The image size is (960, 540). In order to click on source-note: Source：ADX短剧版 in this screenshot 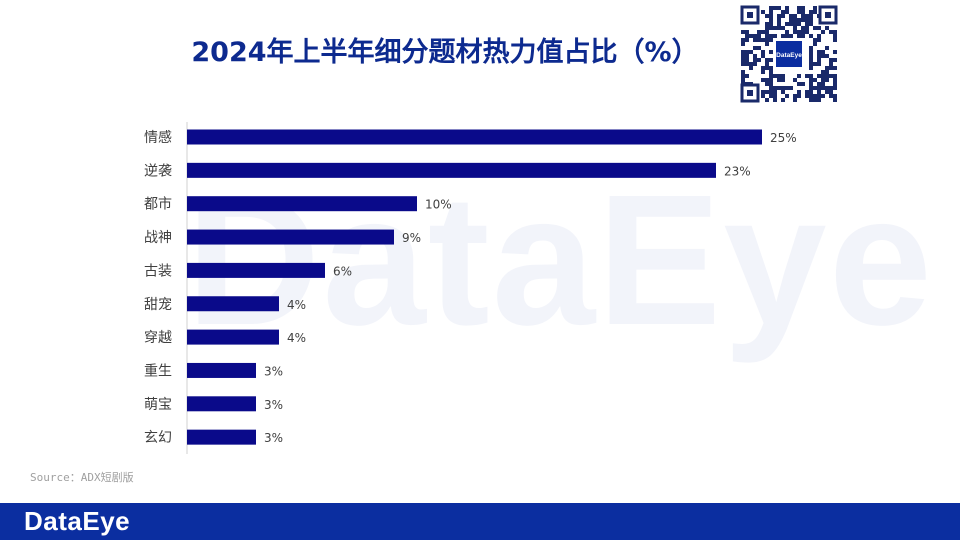, I will do `click(82, 477)`.